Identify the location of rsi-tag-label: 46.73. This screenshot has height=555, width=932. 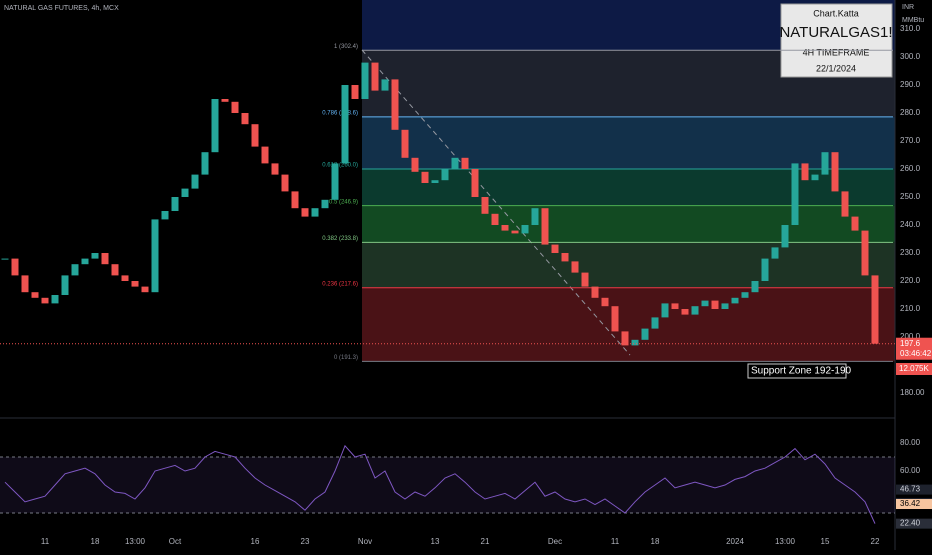
(910, 489).